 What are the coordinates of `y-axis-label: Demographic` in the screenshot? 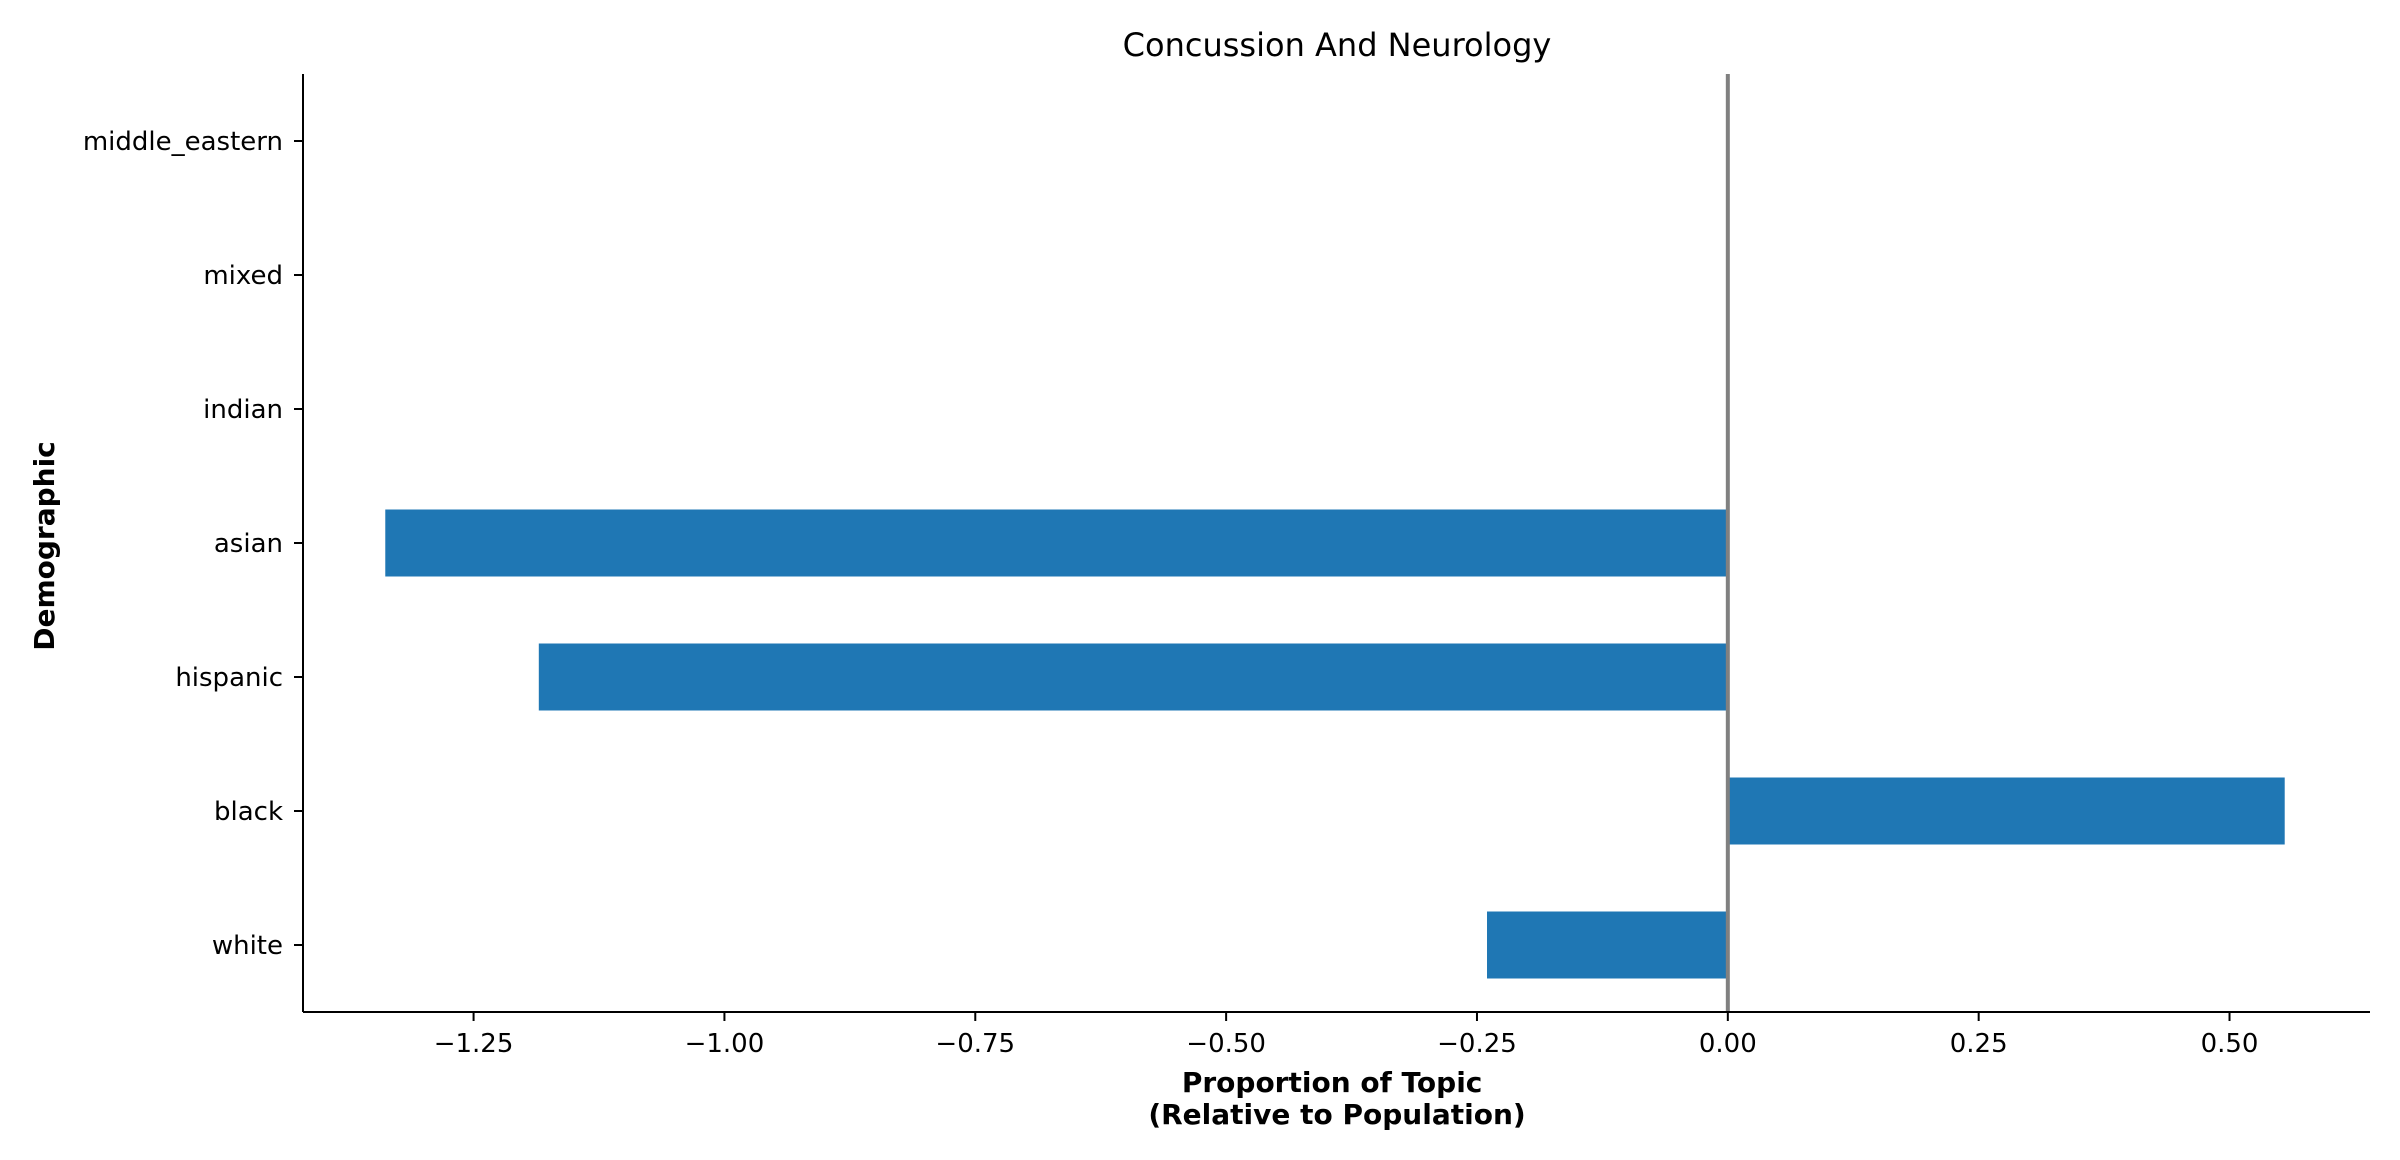 It's located at (44, 546).